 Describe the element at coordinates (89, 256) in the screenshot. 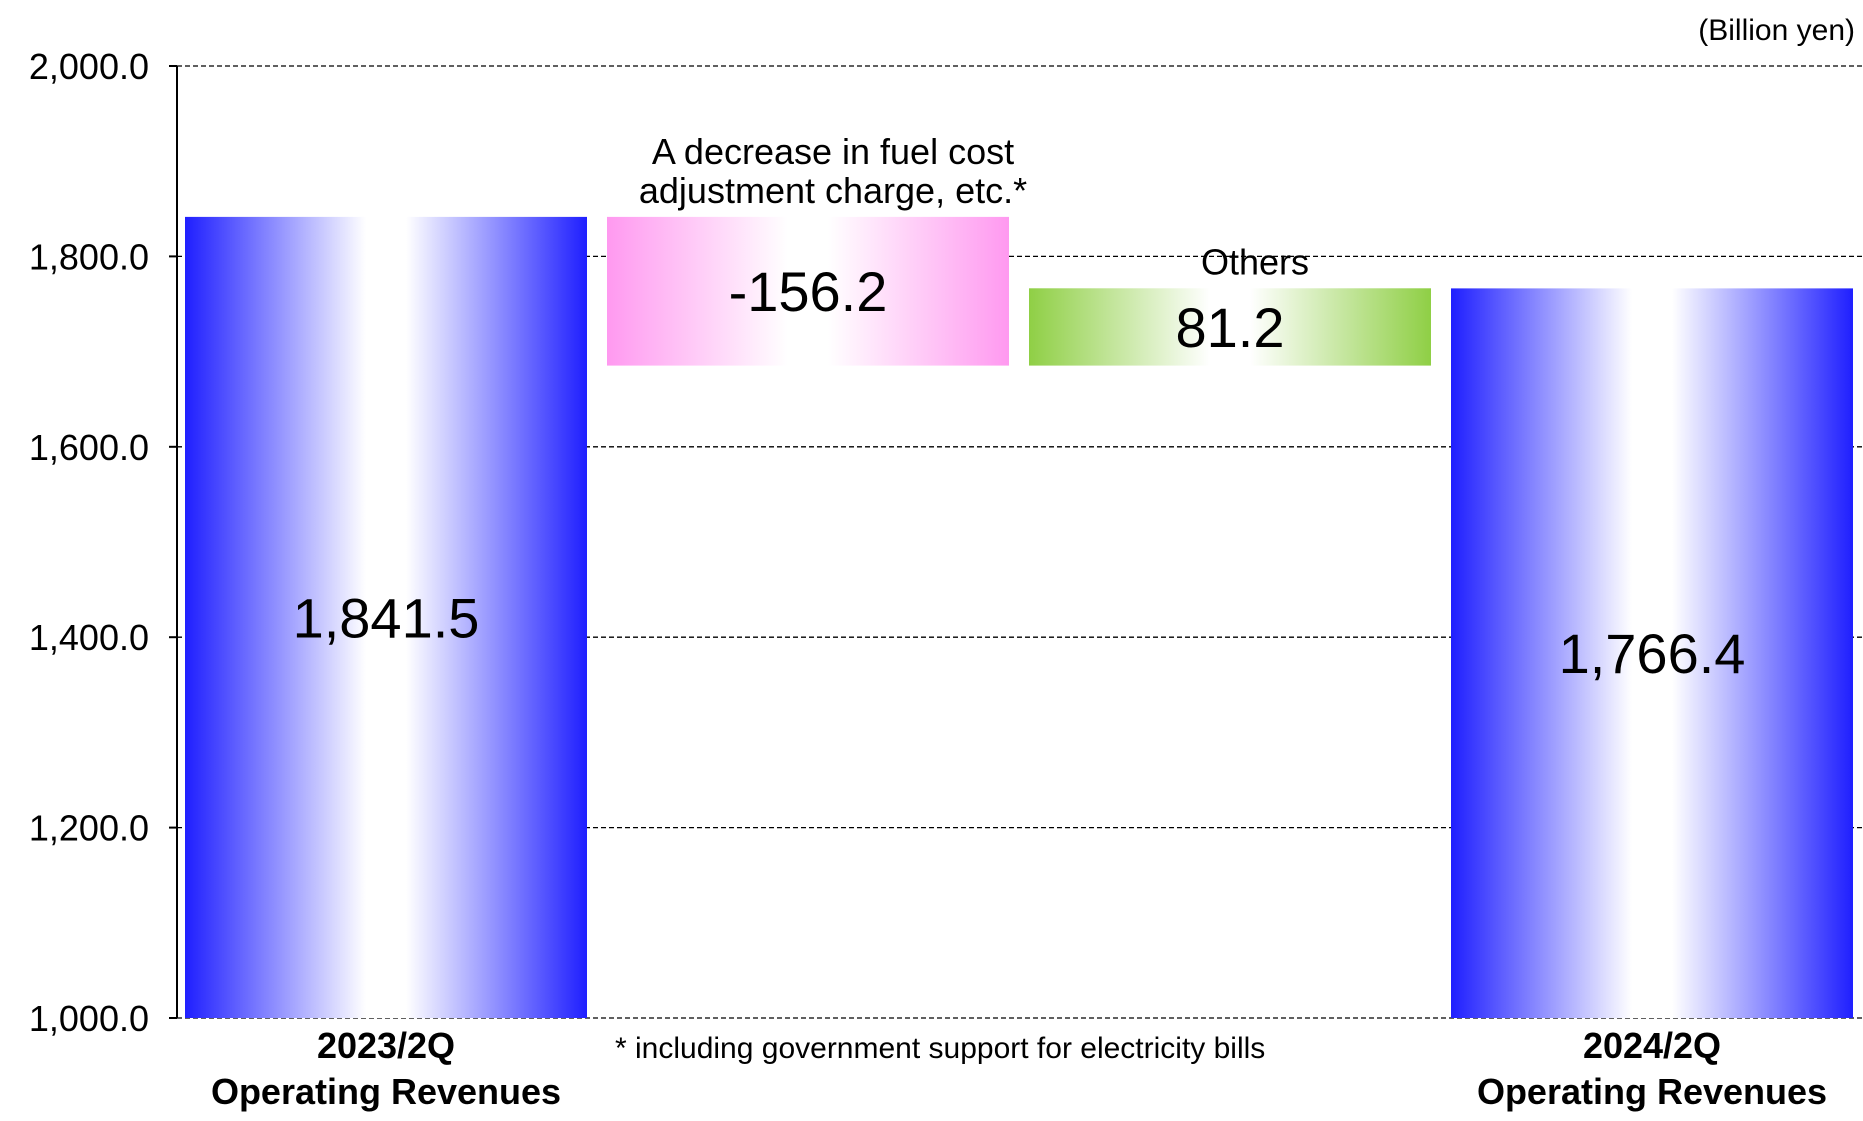

I see `y-tick-label: 1,800.0` at that location.